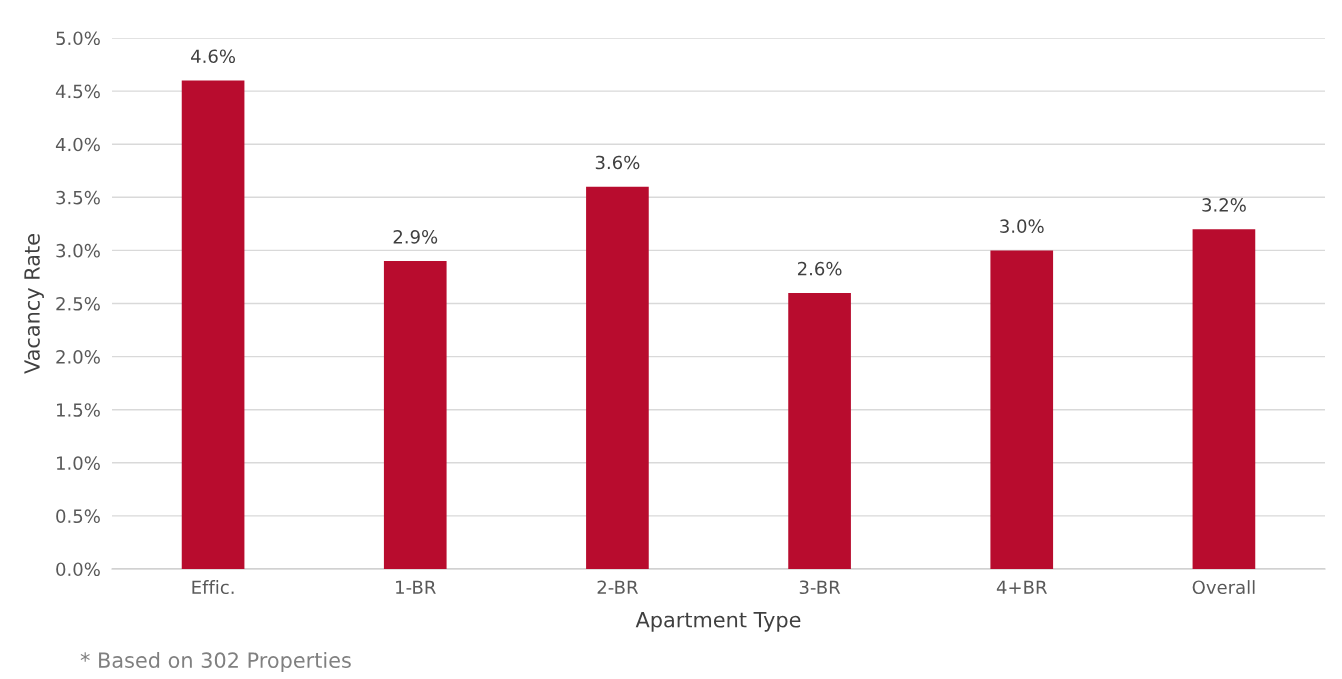  What do you see at coordinates (416, 587) in the screenshot?
I see `x-tick-label: 1-BR` at bounding box center [416, 587].